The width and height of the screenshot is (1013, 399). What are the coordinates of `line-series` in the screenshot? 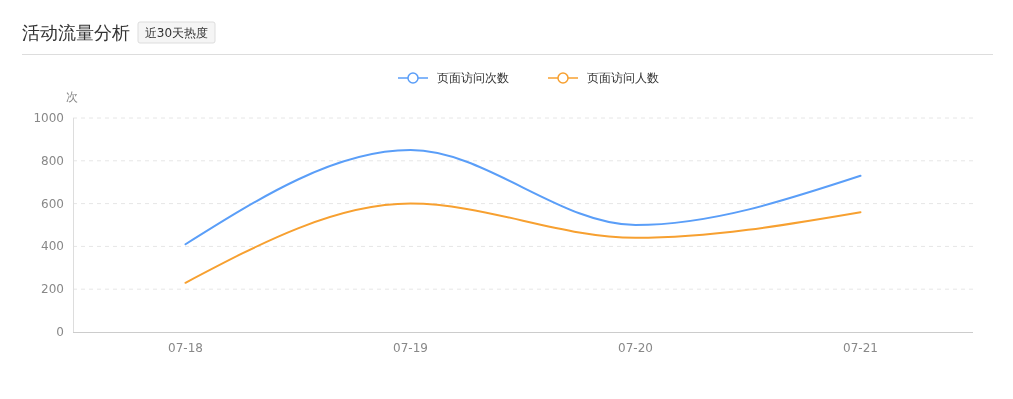 It's located at (523, 243).